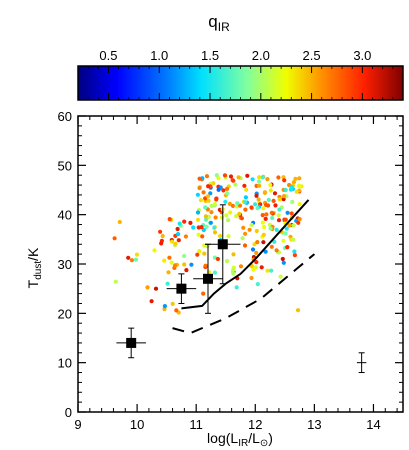 The image size is (409, 450). What do you see at coordinates (362, 55) in the screenshot?
I see `colorbar-tick-label: 3.0` at bounding box center [362, 55].